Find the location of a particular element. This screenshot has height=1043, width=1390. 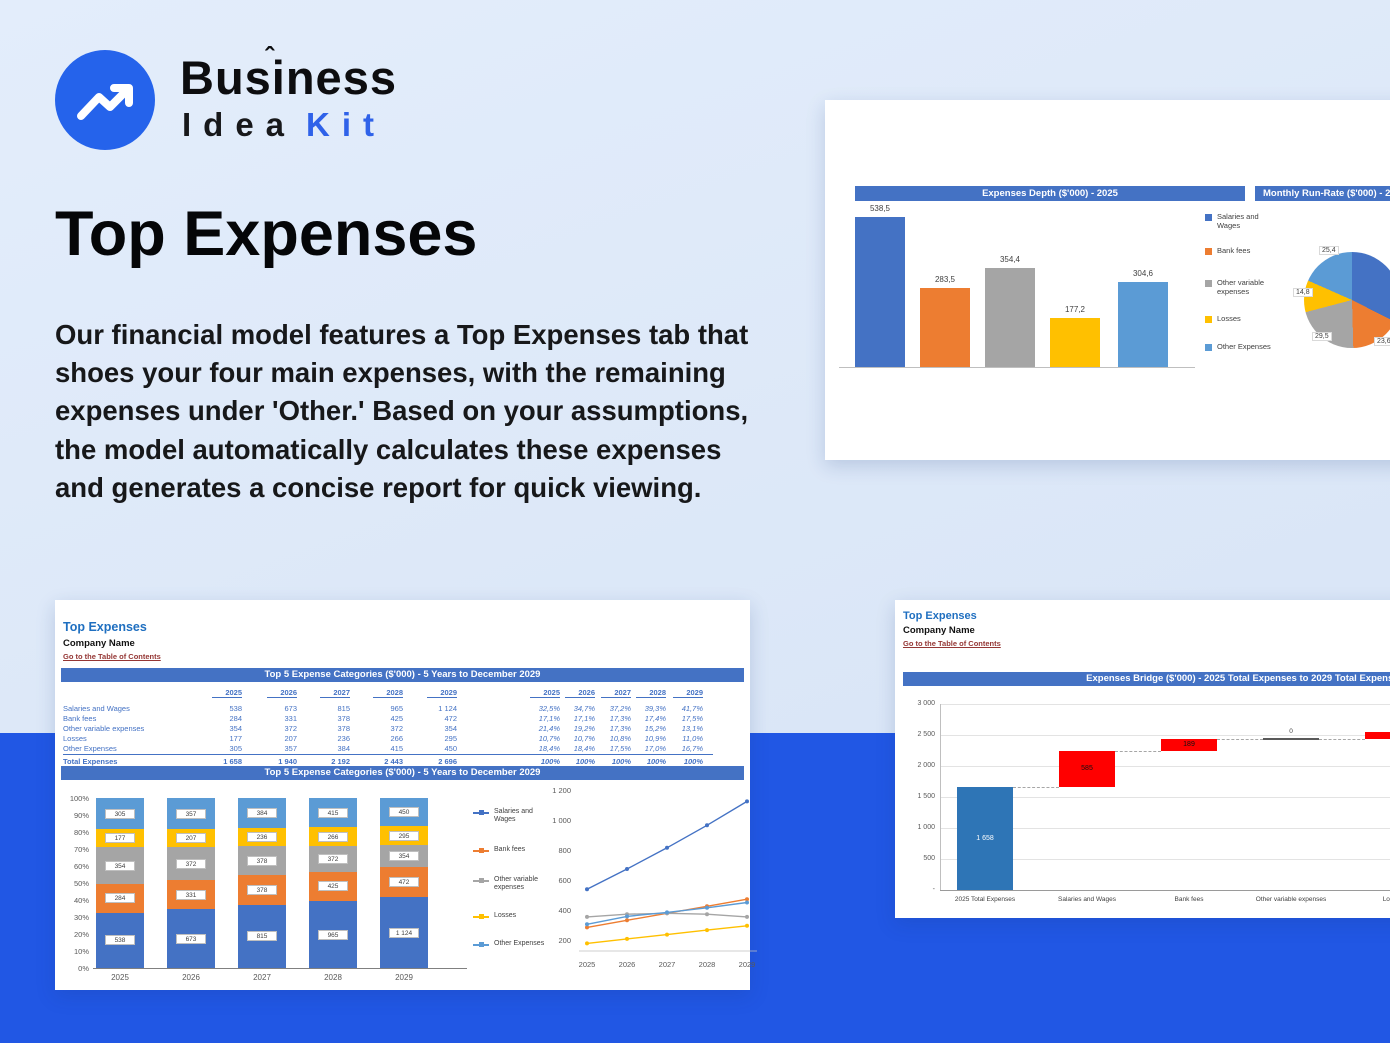

connector-line is located at coordinates (1240, 740).